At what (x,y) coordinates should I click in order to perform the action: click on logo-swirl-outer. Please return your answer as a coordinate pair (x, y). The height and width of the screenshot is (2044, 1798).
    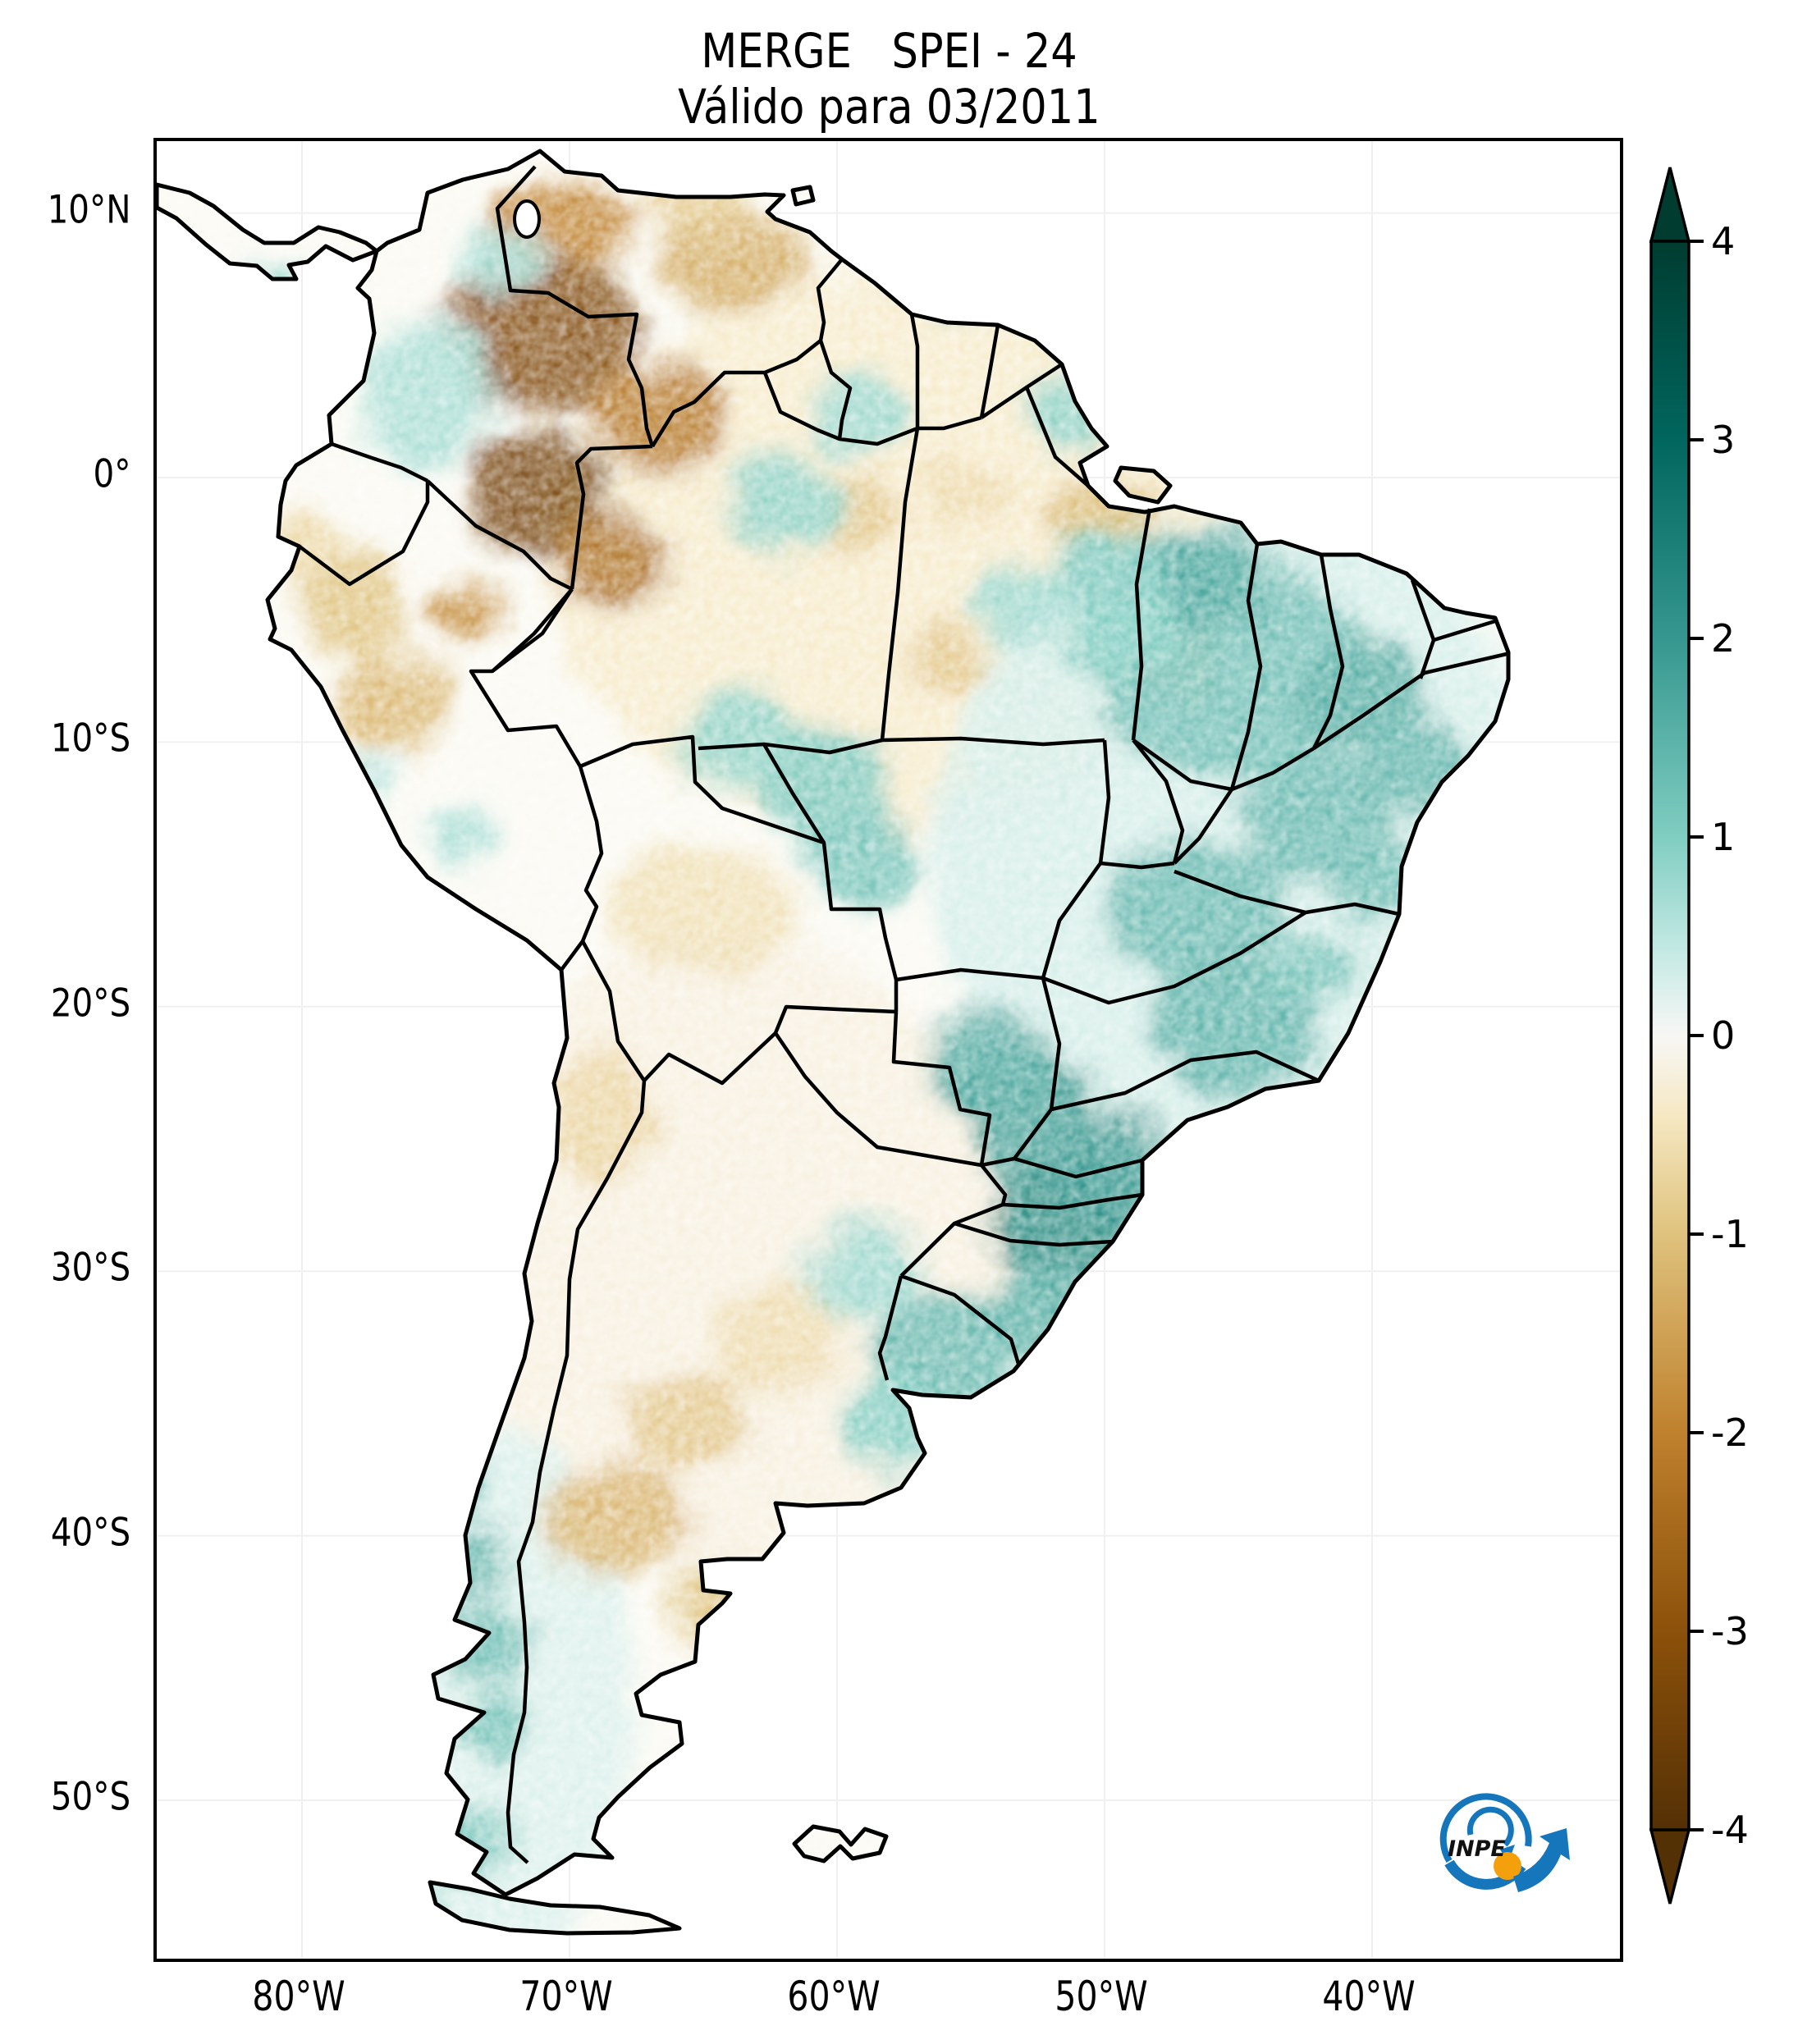
    Looking at the image, I should click on (1485, 1828).